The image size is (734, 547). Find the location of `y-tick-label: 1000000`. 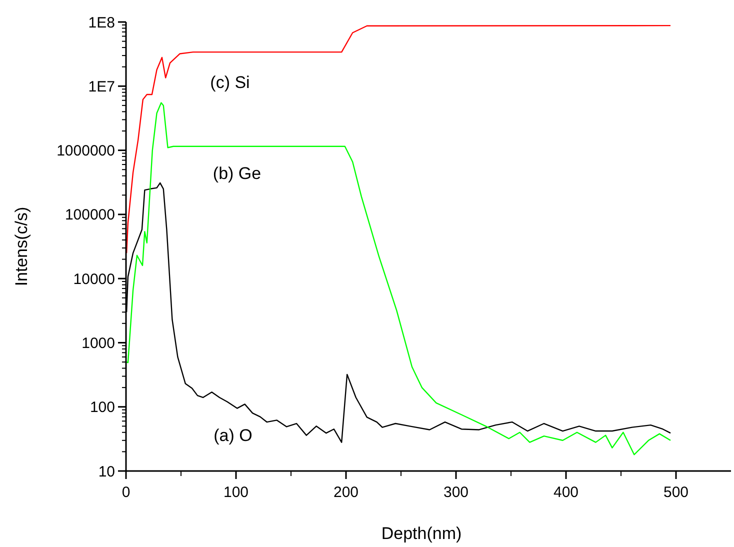

y-tick-label: 1000000 is located at coordinates (85, 151).